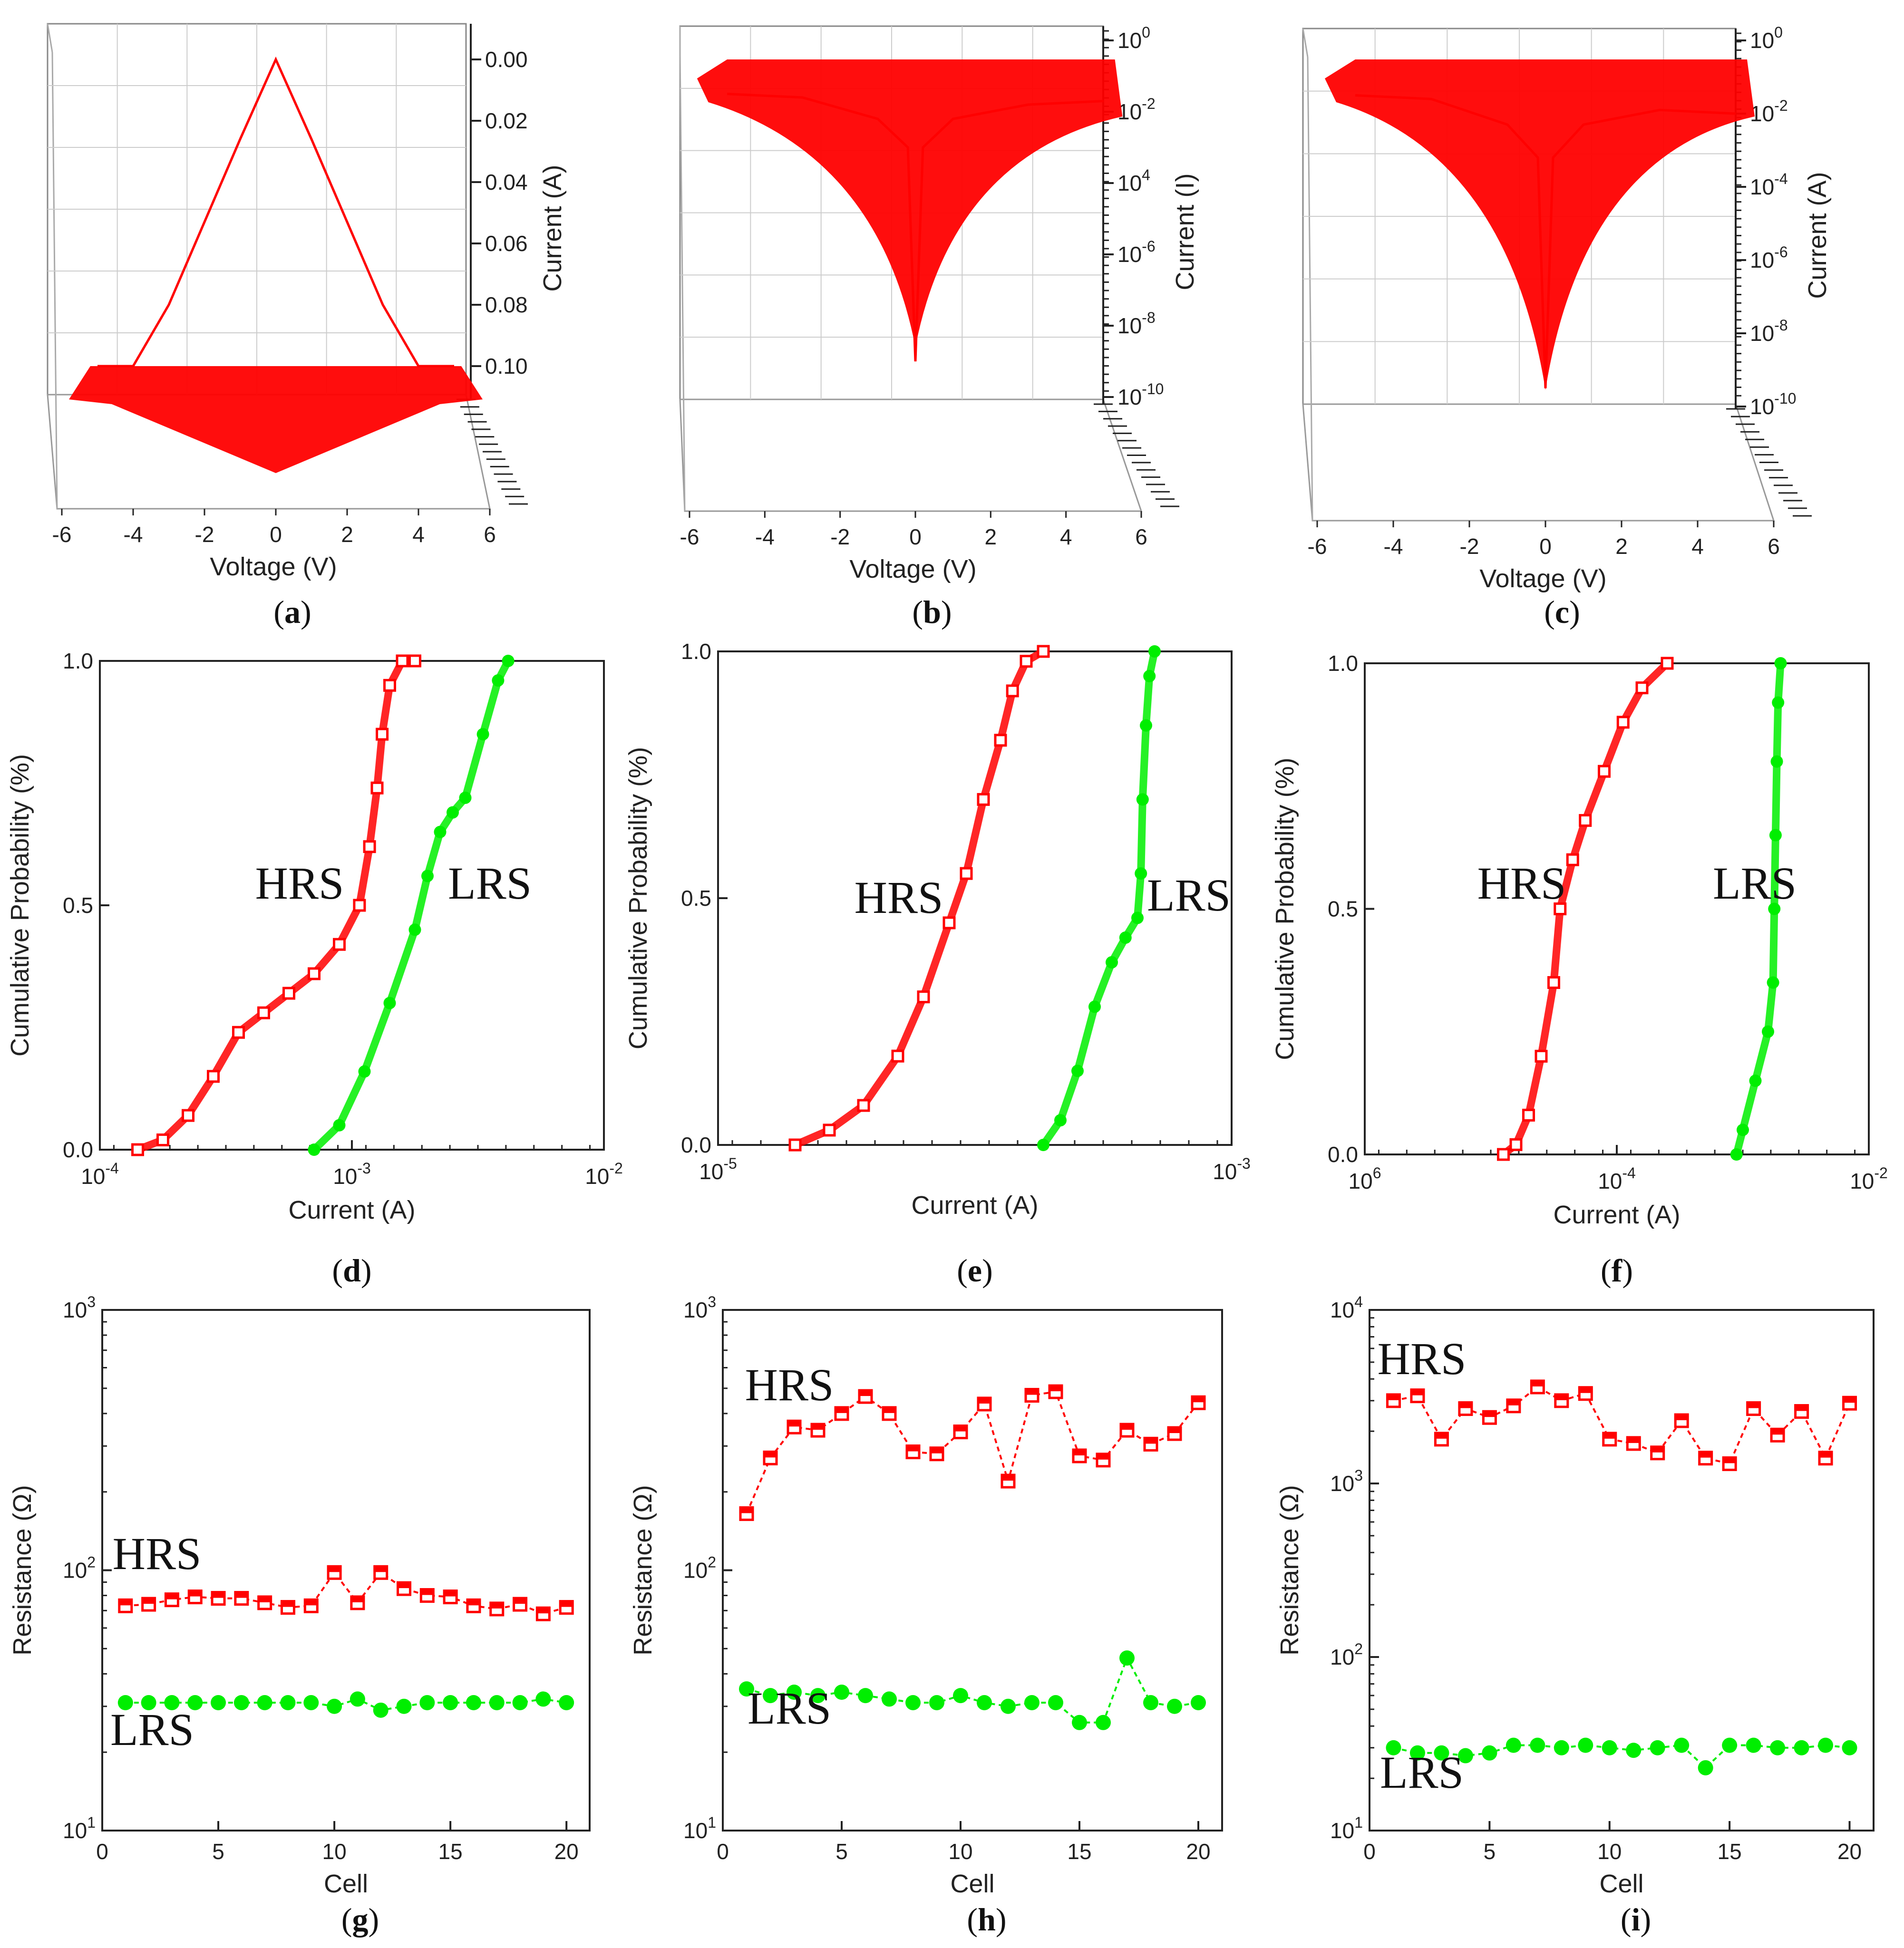  I want to click on y-tick-label: 0.0, so click(78, 1150).